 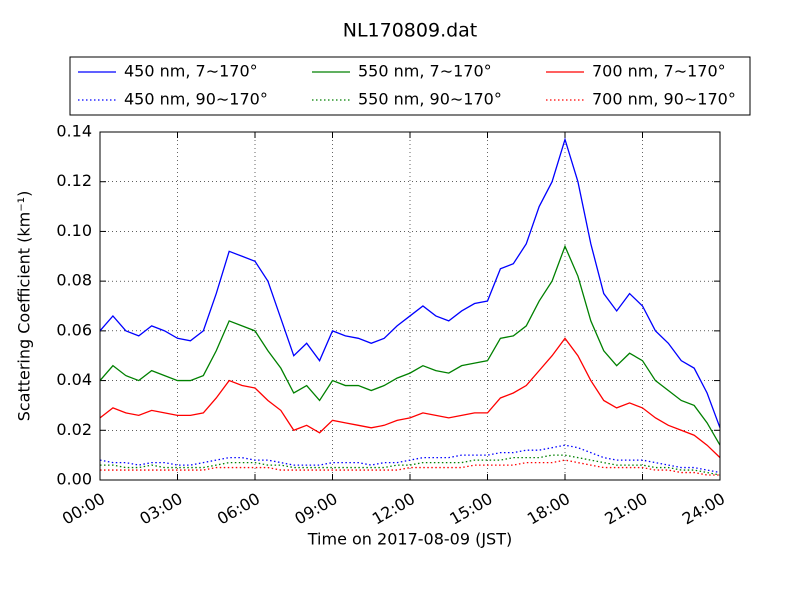 What do you see at coordinates (191, 71) in the screenshot?
I see `legend-label: 450 nm, 7∼170°` at bounding box center [191, 71].